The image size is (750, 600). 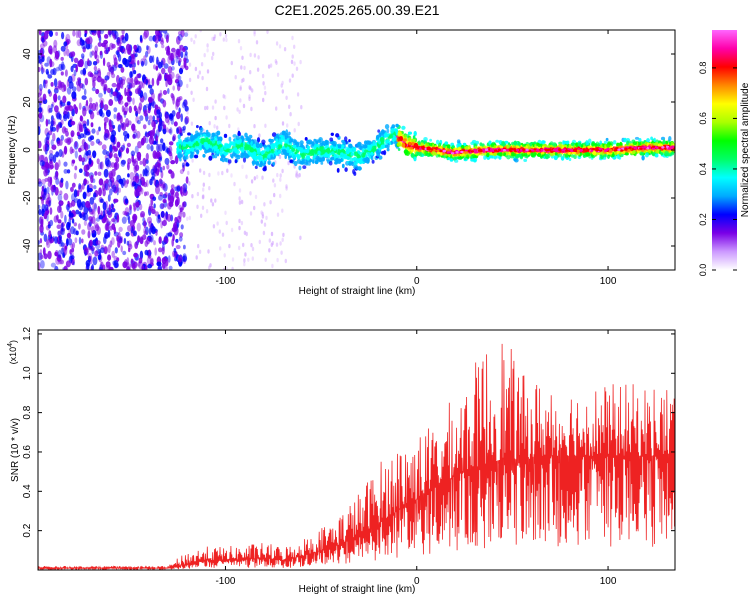 What do you see at coordinates (608, 581) in the screenshot?
I see `x-tick-label: 100` at bounding box center [608, 581].